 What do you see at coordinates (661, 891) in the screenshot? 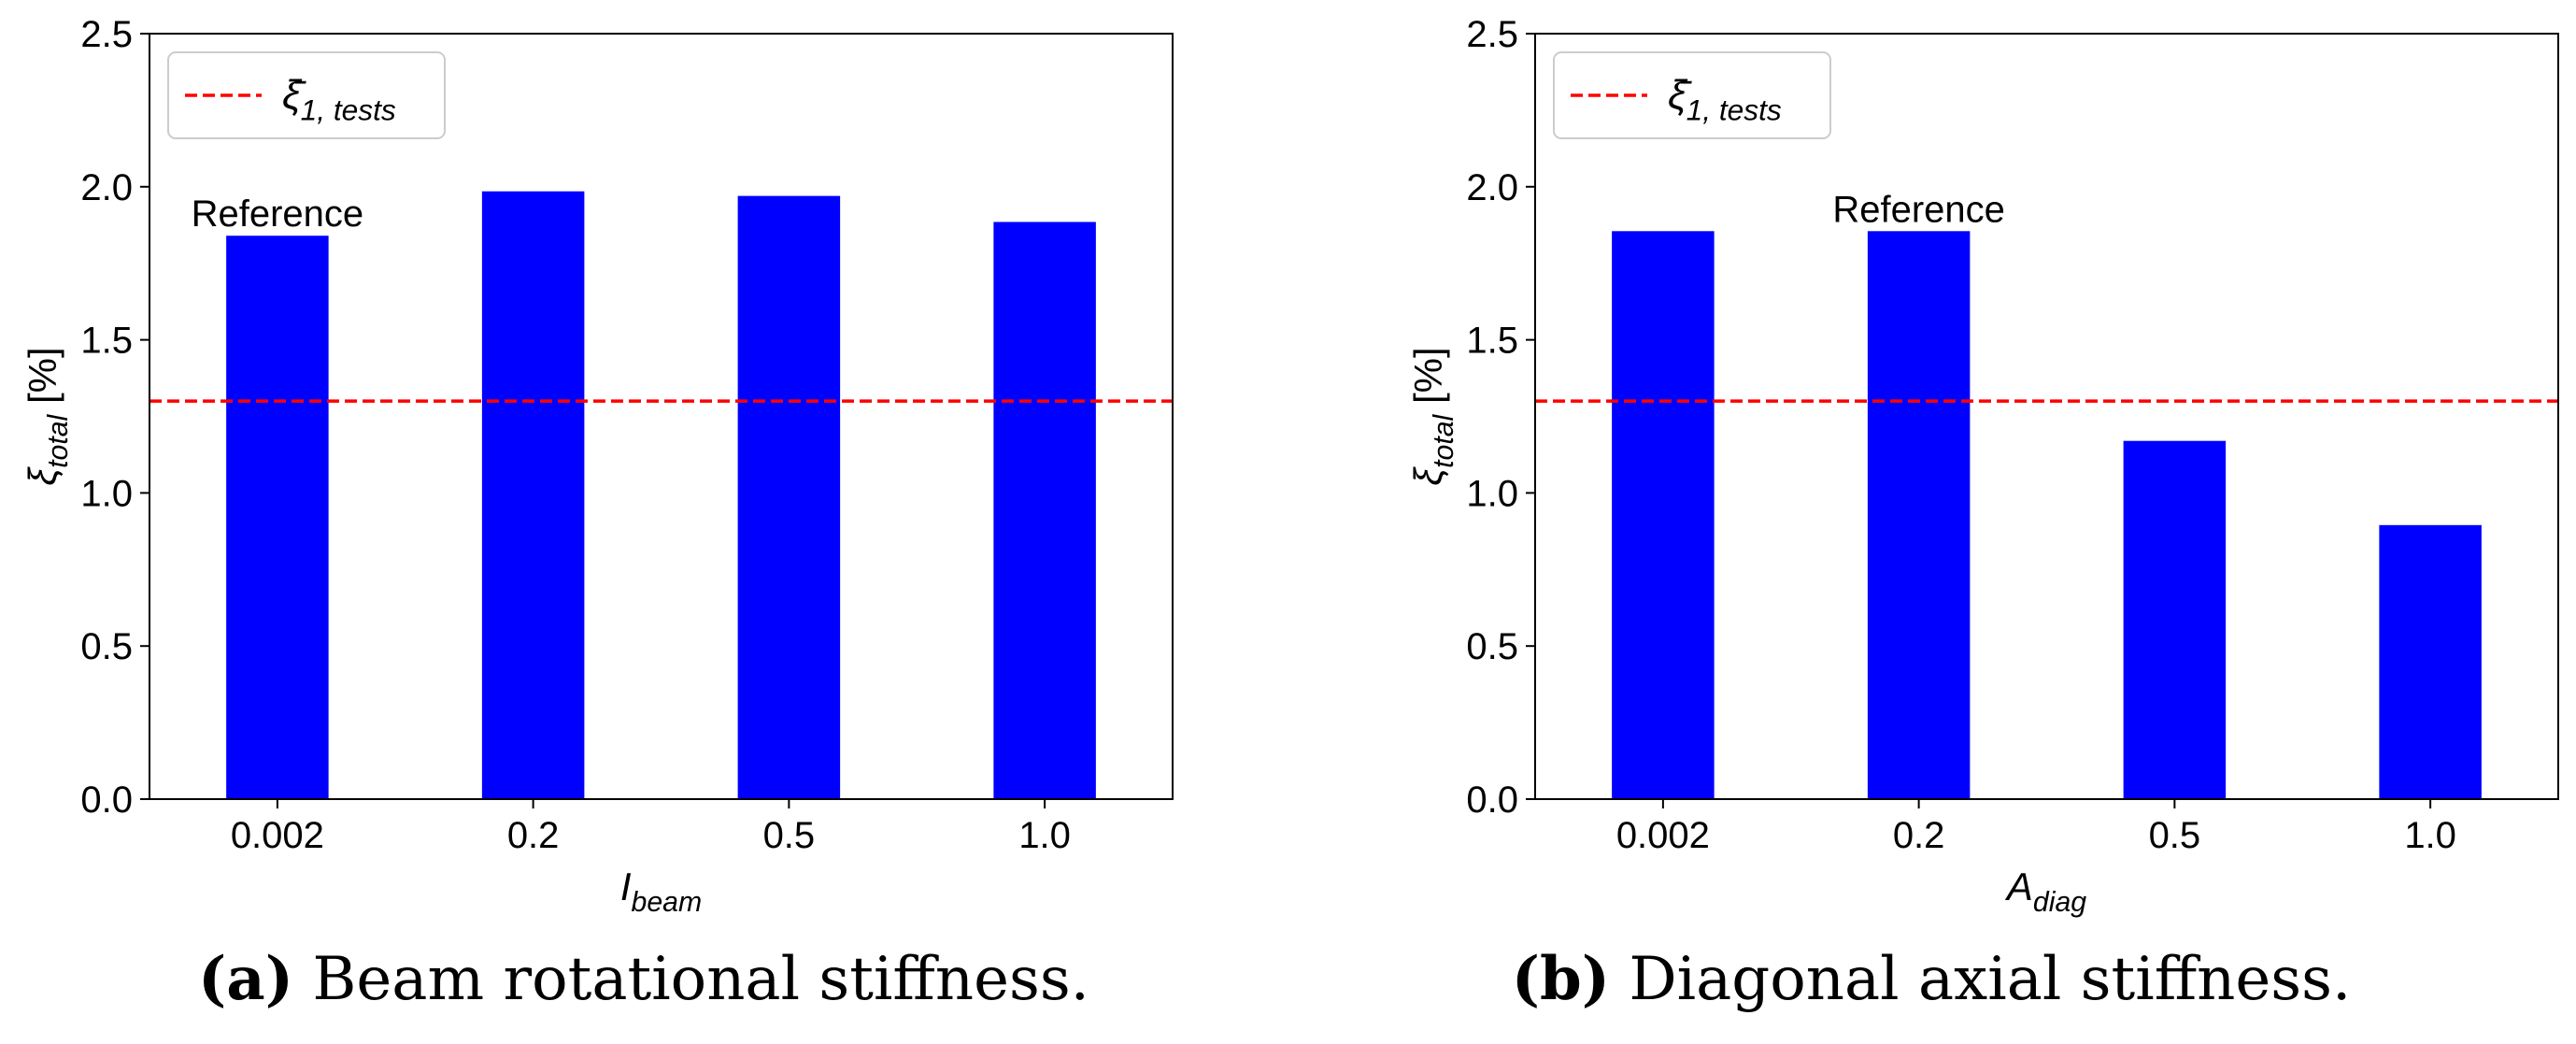
I see `x-axis-label: Ibeam` at bounding box center [661, 891].